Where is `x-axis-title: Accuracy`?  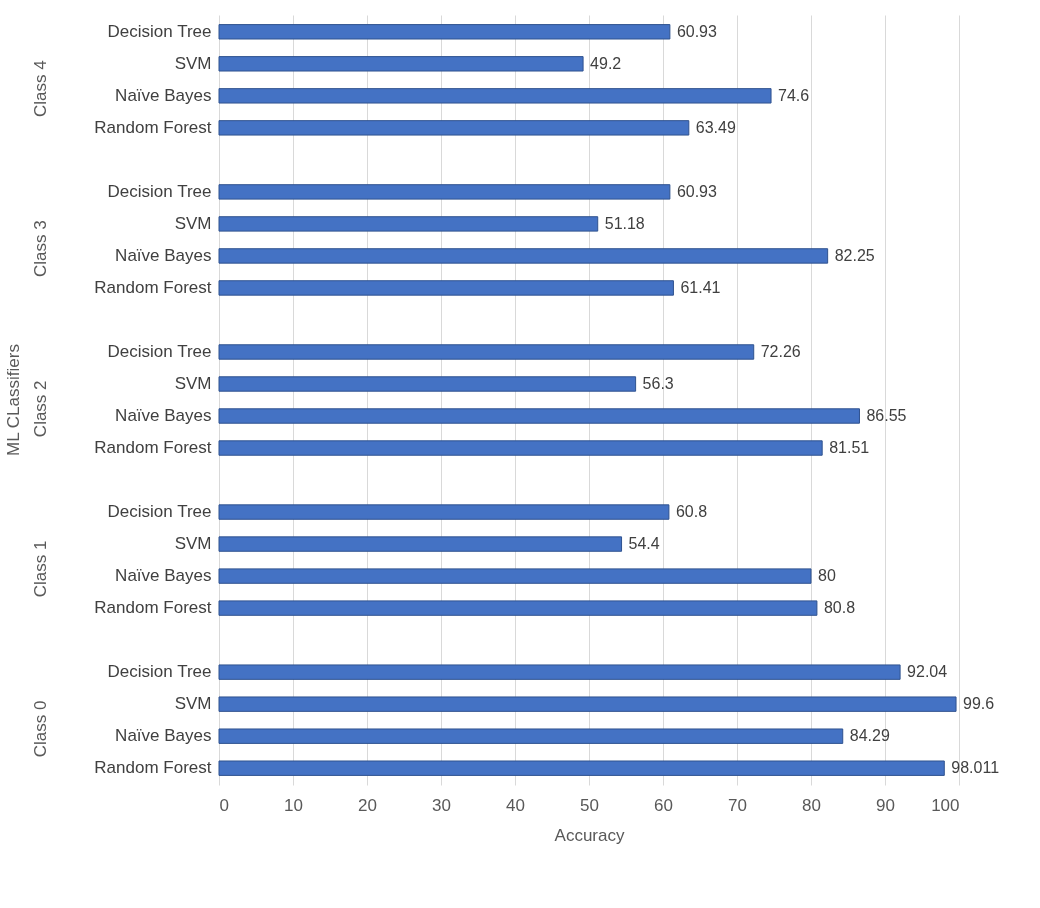 x-axis-title: Accuracy is located at coordinates (589, 835).